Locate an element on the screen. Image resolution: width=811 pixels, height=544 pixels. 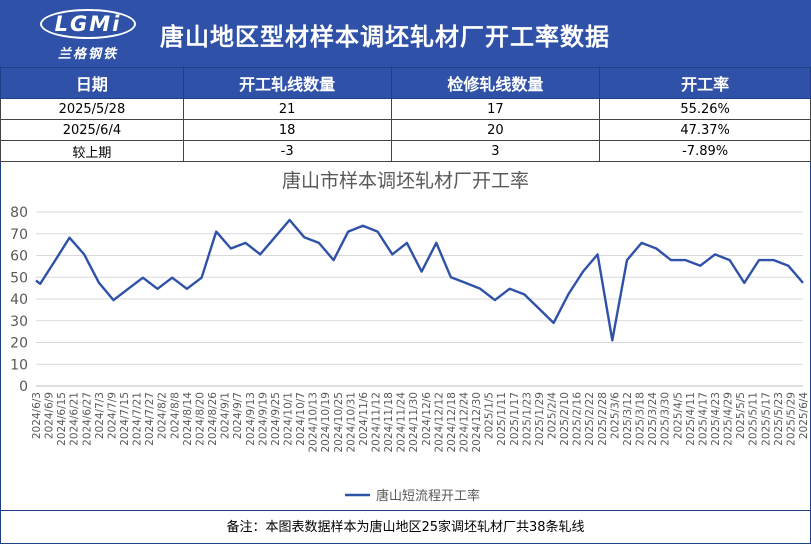
x-tick-label: 2025/1/17 is located at coordinates (515, 419).